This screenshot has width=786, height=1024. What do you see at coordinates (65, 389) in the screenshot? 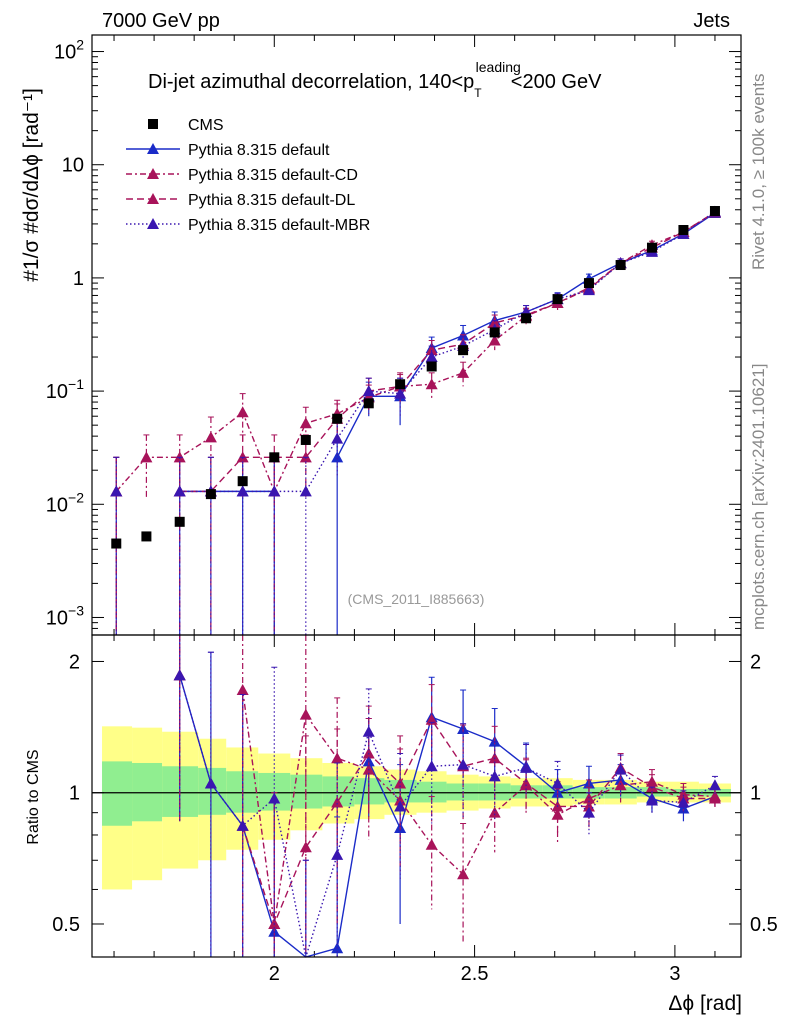
I see `y-tick-label: 10⁻¹` at bounding box center [65, 389].